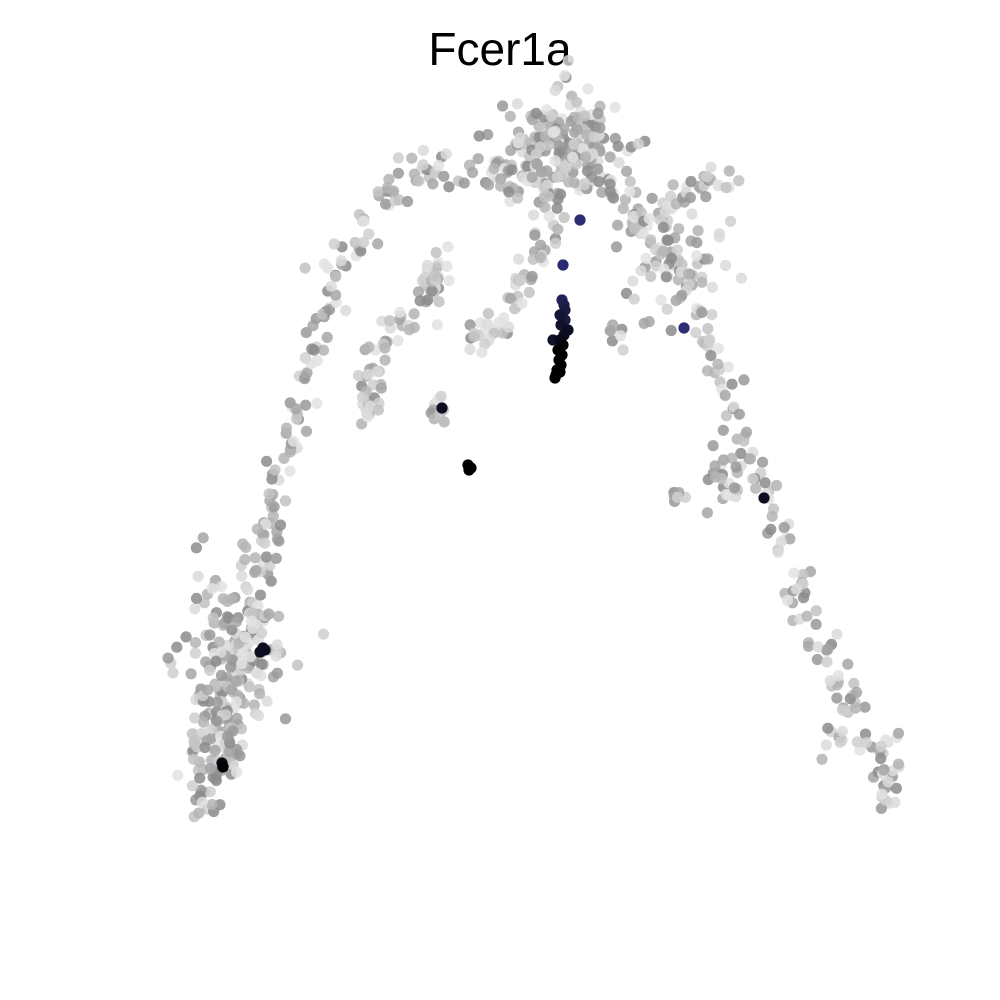 The height and width of the screenshot is (1000, 1000). What do you see at coordinates (563, 265) in the screenshot?
I see `expressing-cell-point` at bounding box center [563, 265].